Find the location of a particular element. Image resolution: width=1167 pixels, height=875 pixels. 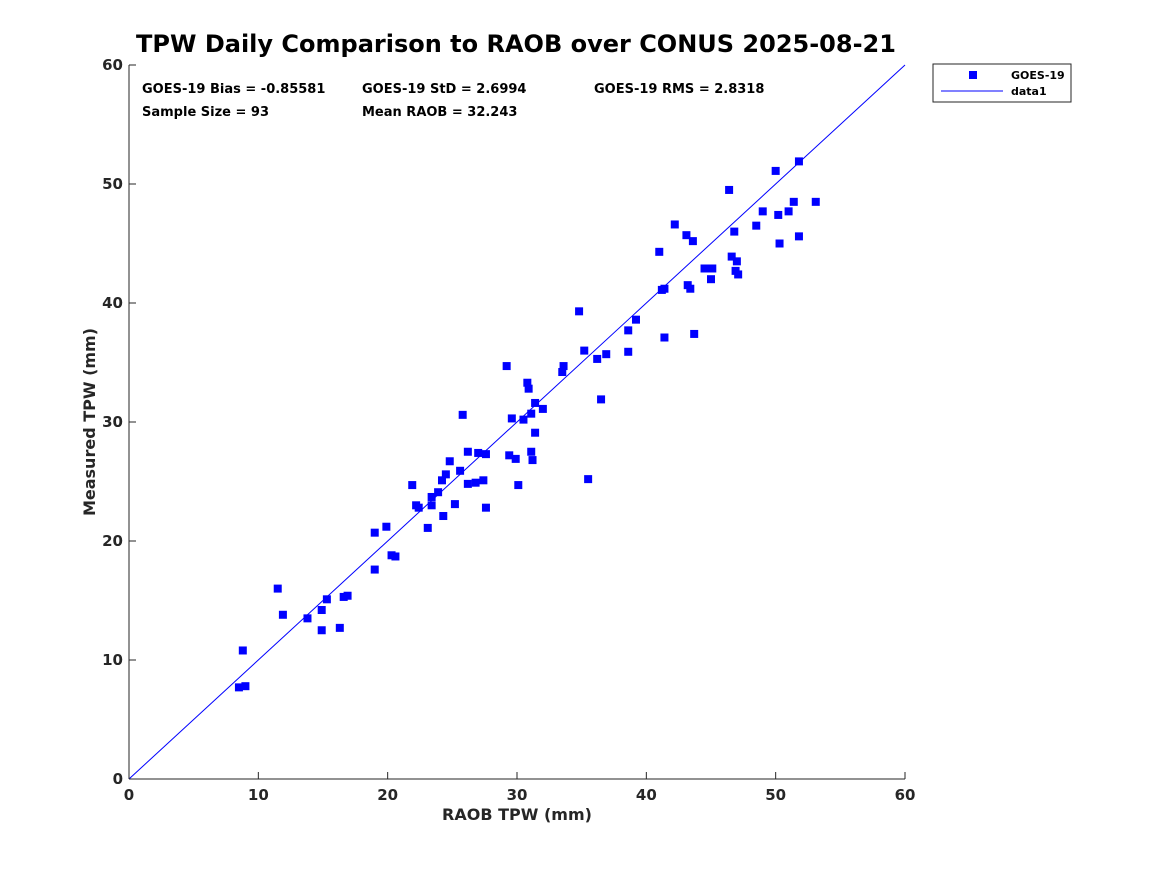

y-tick-label: 50 is located at coordinates (112, 184).